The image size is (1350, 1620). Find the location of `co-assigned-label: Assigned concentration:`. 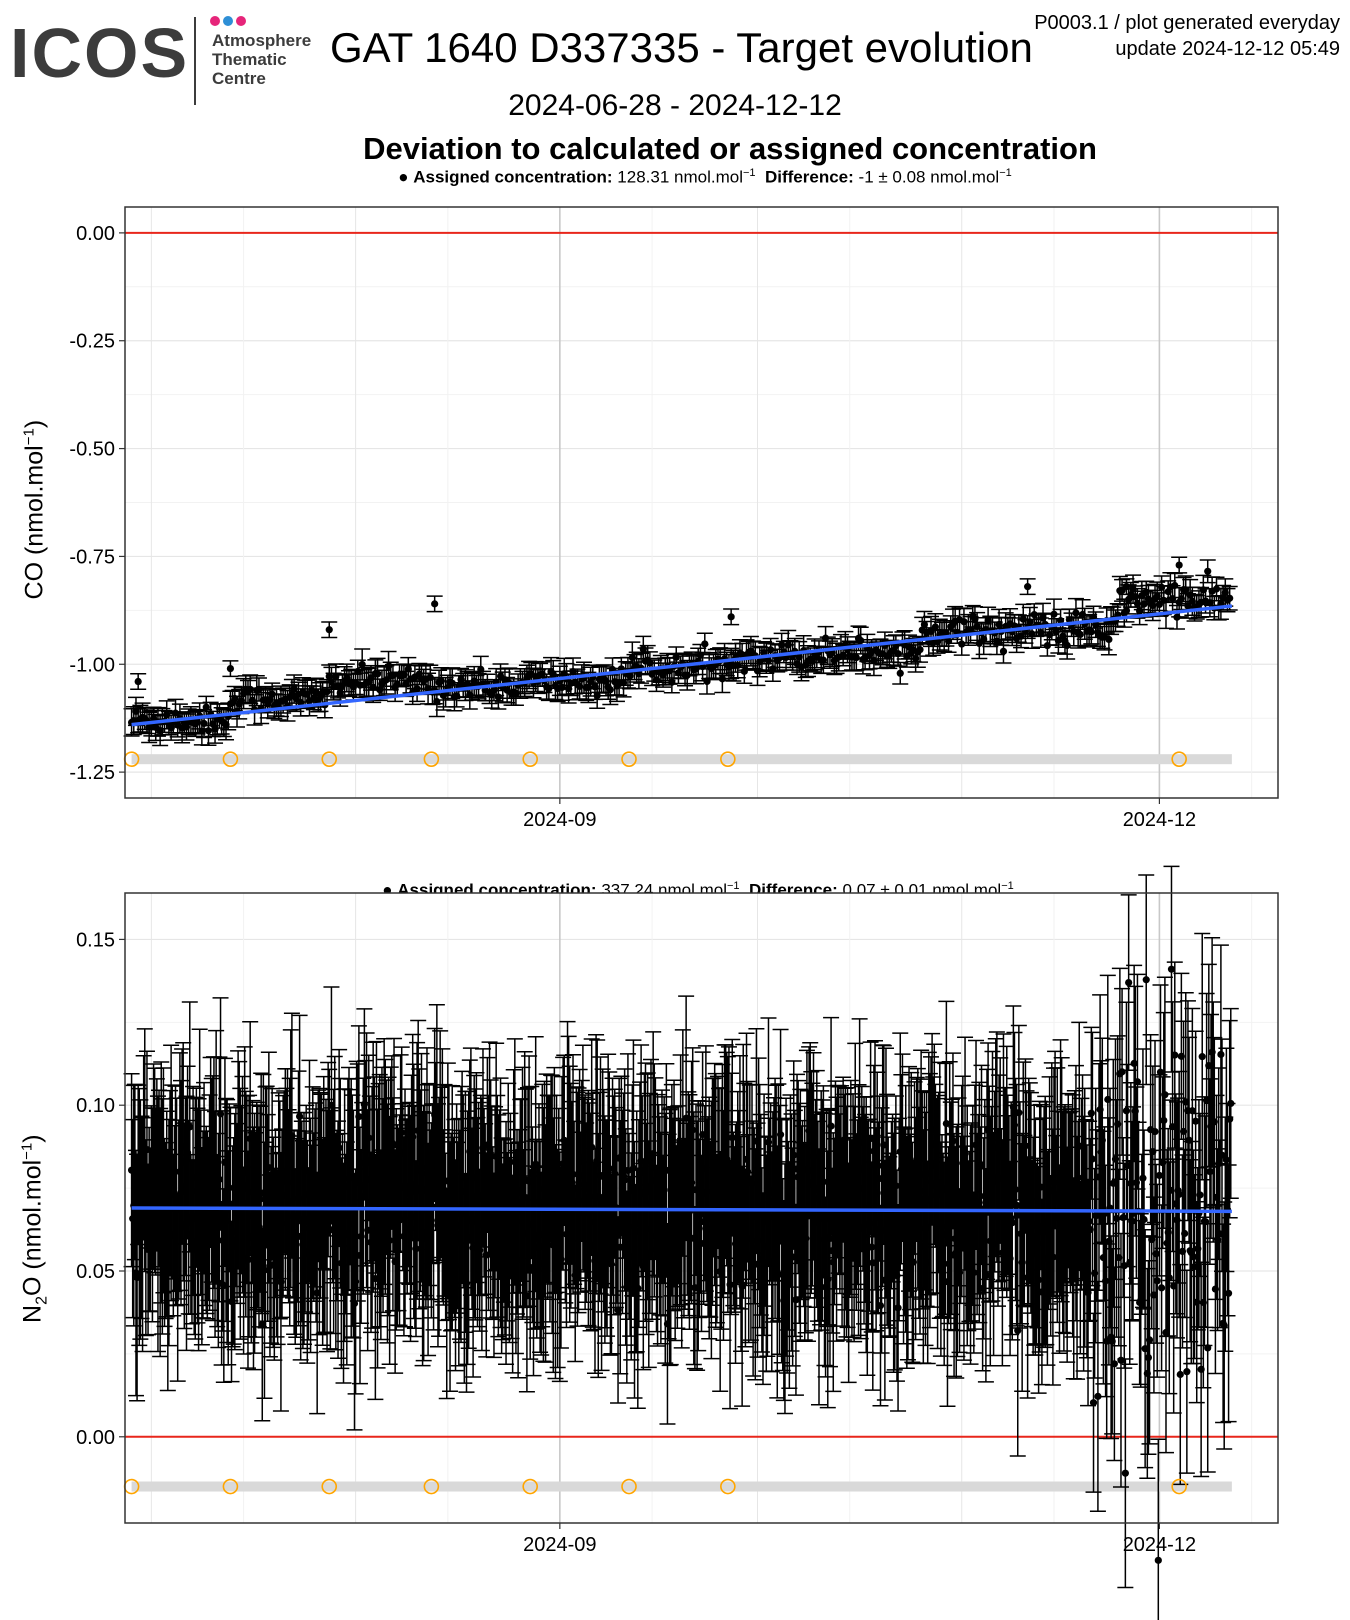

co-assigned-label: Assigned concentration: is located at coordinates (513, 177).